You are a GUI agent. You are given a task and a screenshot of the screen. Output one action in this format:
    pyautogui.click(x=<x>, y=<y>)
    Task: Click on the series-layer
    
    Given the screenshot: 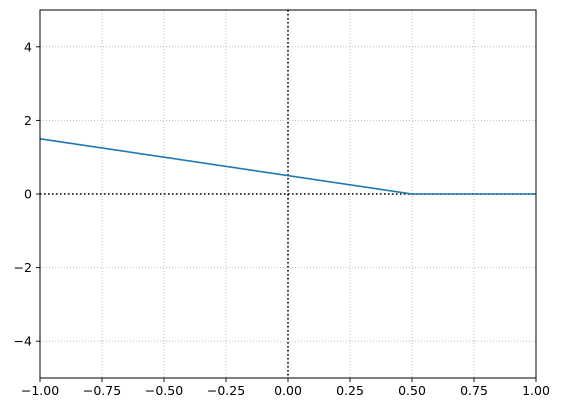 What is the action you would take?
    pyautogui.click(x=287, y=166)
    